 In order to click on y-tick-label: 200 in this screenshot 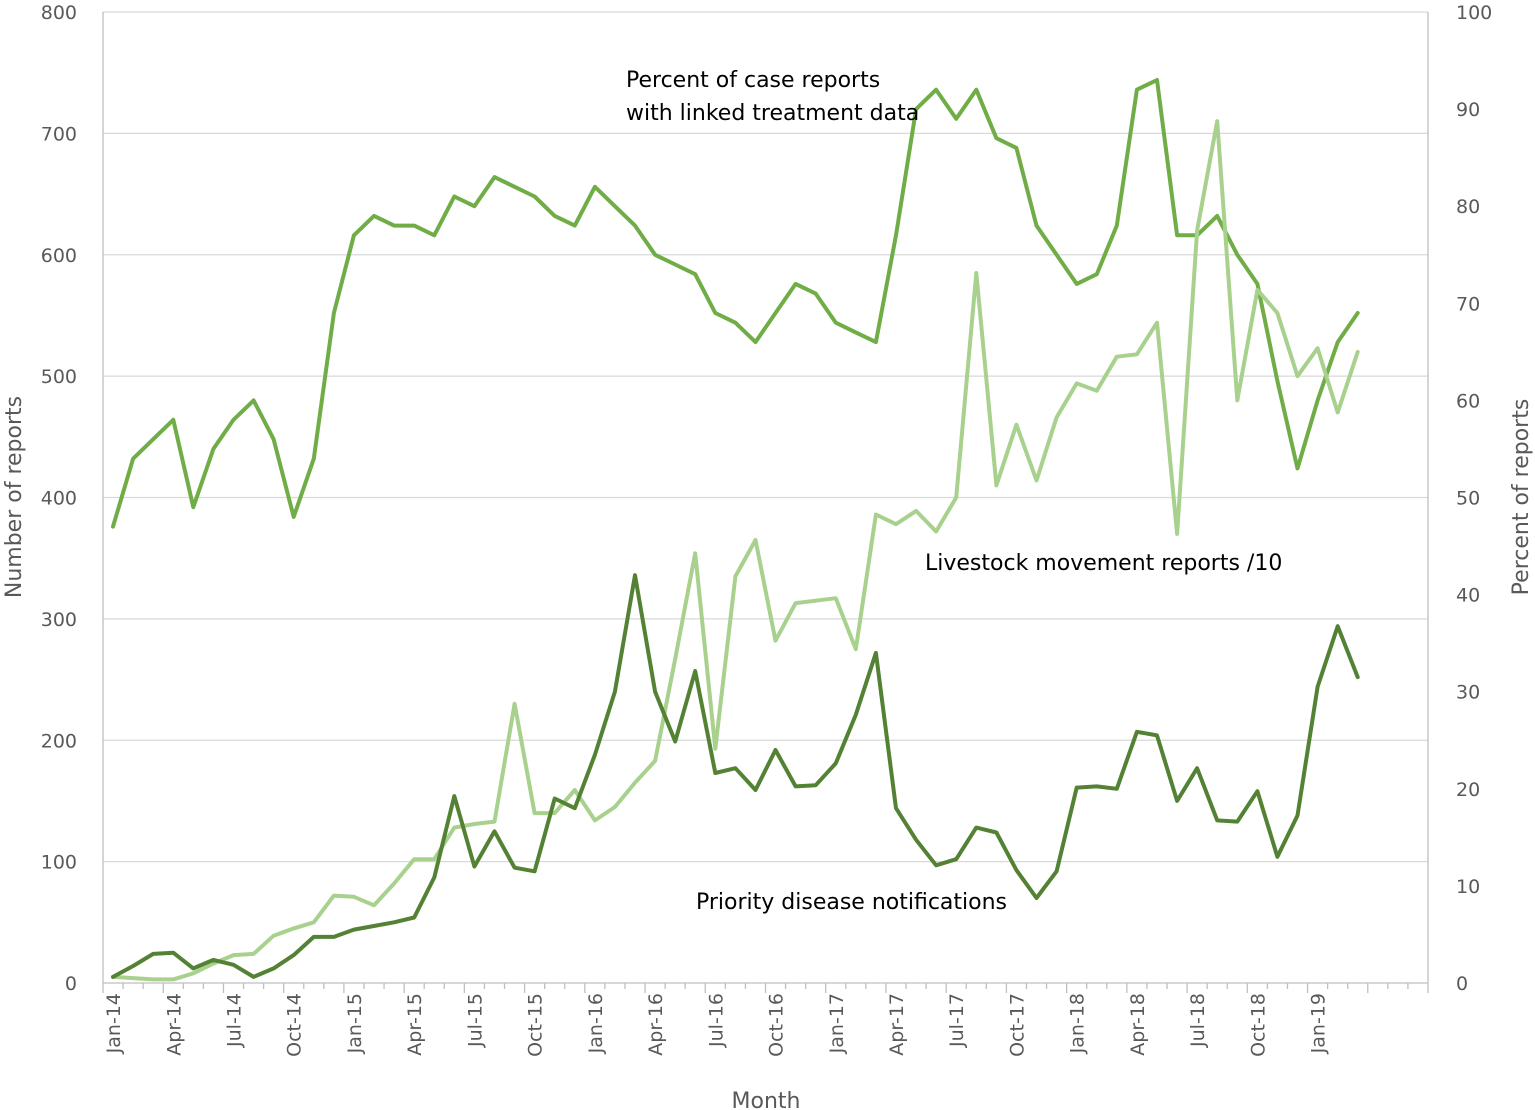, I will do `click(59, 741)`.